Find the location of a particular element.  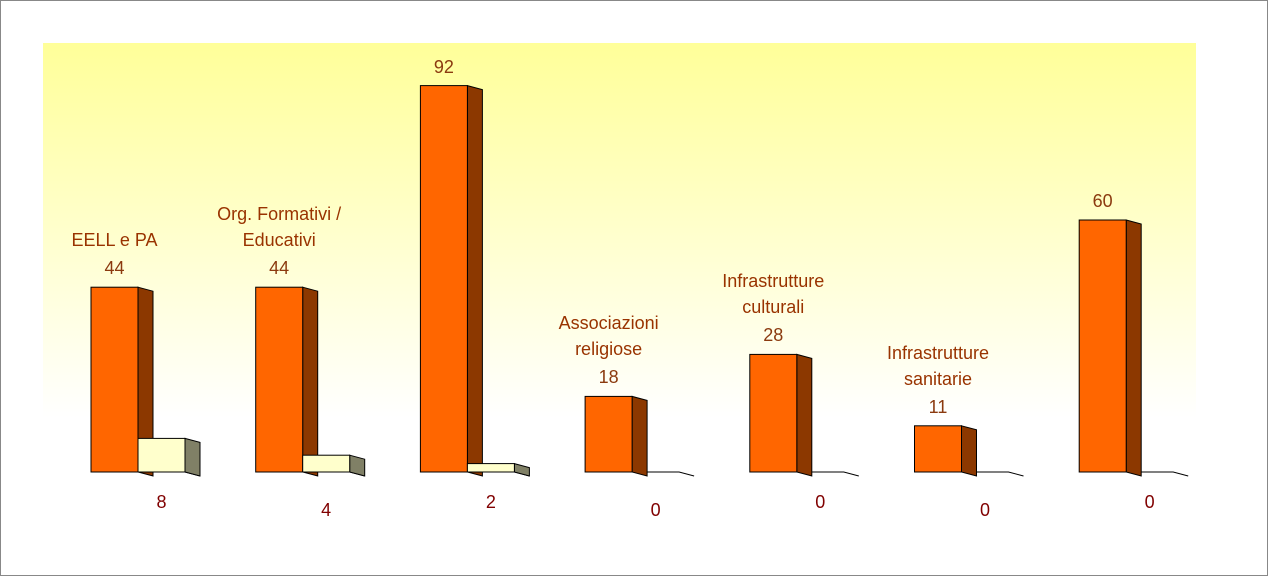

category-label: Infrastrutture culturali is located at coordinates (773, 294).